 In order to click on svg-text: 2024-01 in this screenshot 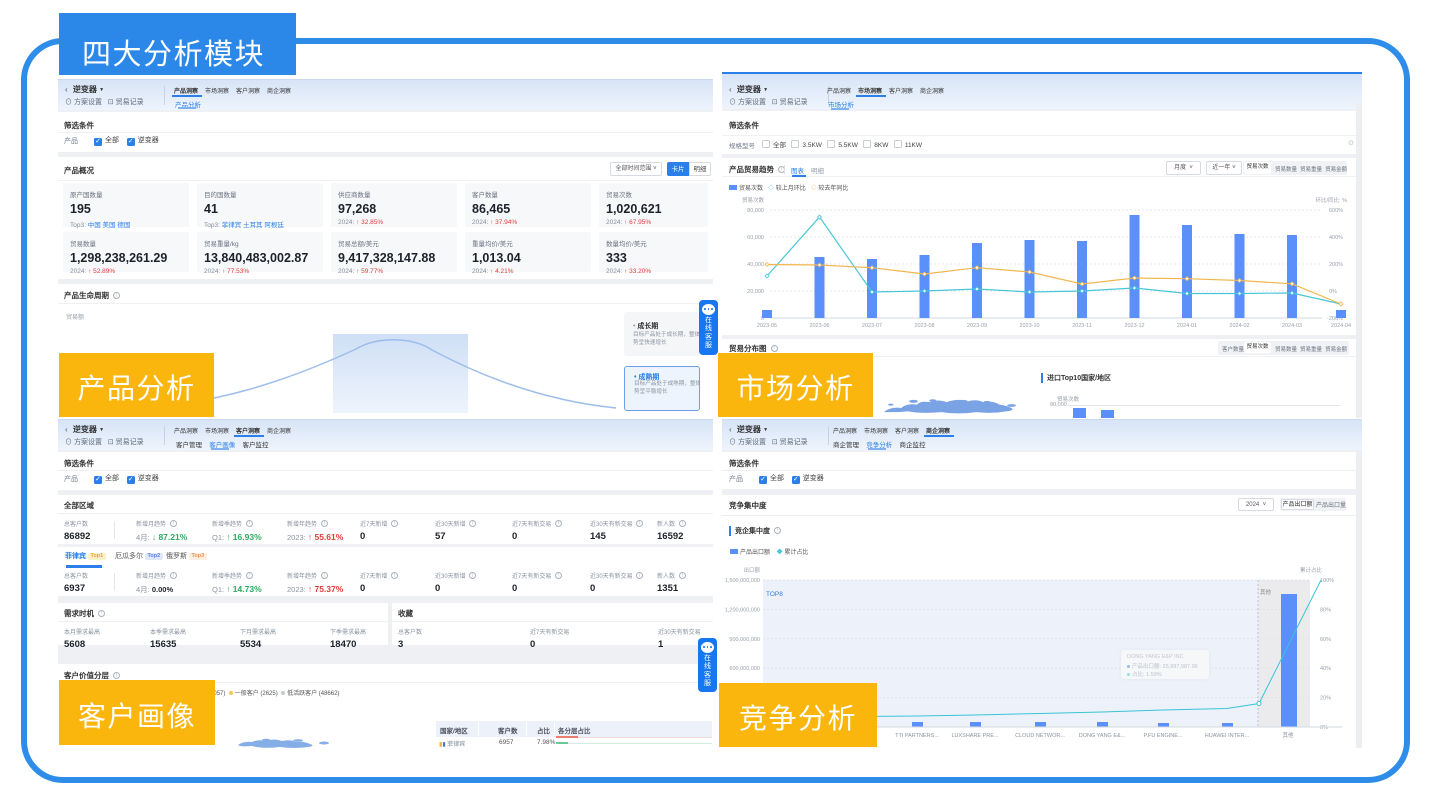, I will do `click(1187, 326)`.